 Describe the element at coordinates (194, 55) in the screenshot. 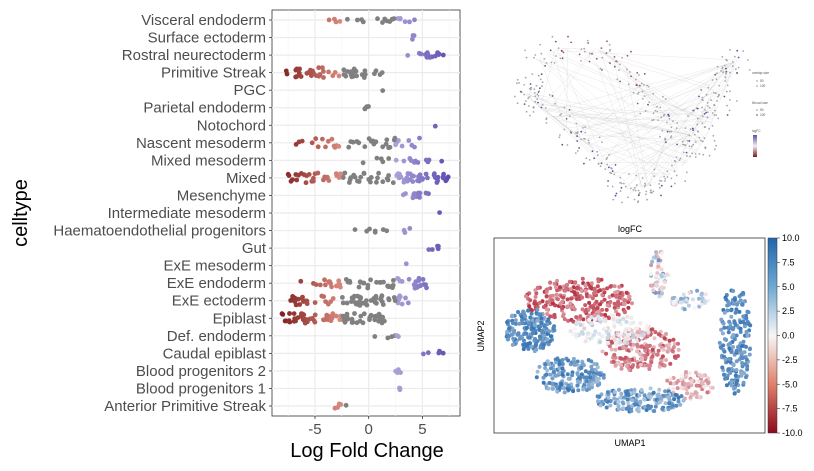

I see `beeswarm-y-tick-label: Rostral neurectoderm` at that location.